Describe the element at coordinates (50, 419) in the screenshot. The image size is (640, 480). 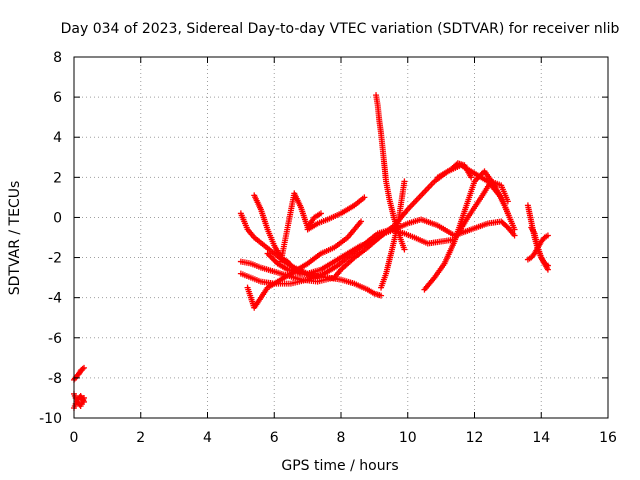
I see `y-tick-label: -10` at that location.